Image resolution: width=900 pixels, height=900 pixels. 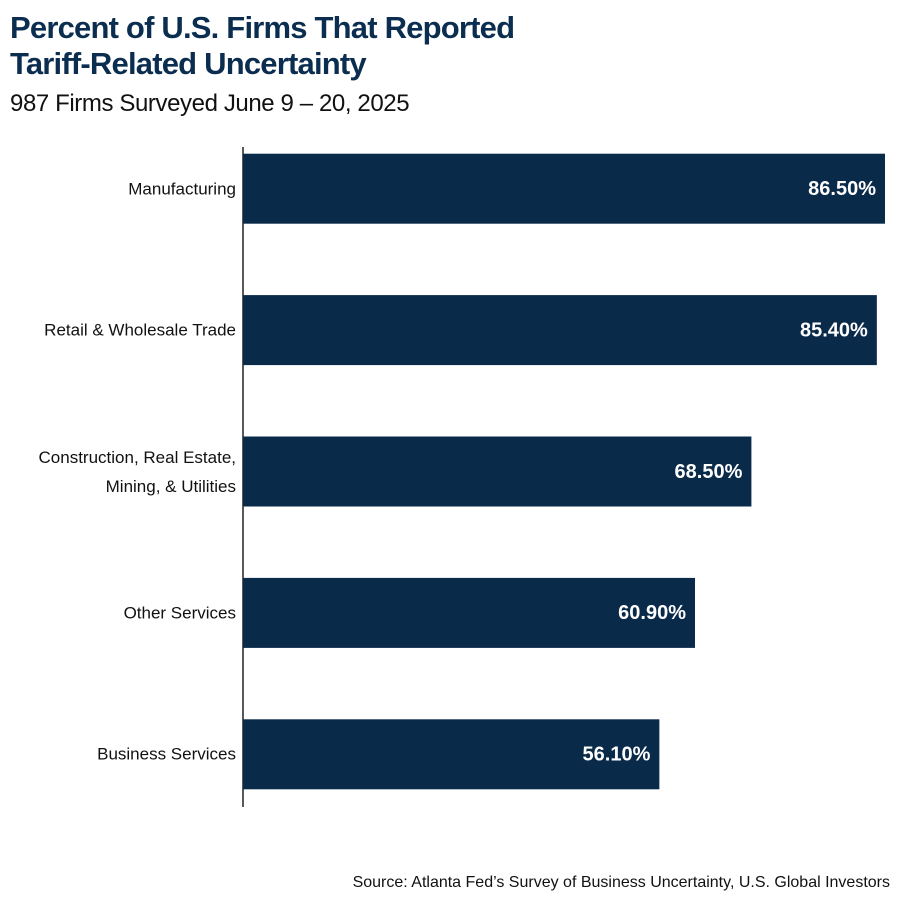 I want to click on category-label: Manufacturing, so click(x=182, y=189).